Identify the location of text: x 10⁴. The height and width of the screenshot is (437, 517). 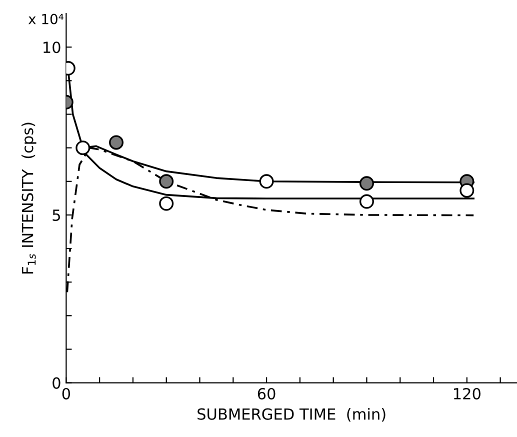
(46, 19).